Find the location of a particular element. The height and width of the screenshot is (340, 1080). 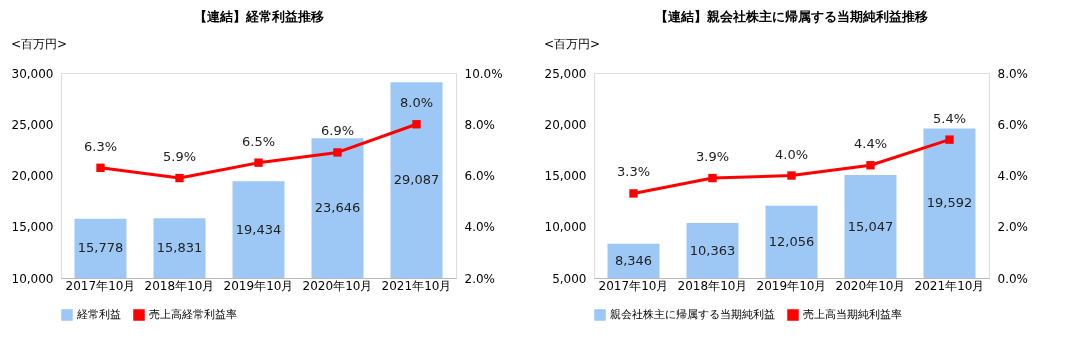

data-label: 5.9% is located at coordinates (179, 157).